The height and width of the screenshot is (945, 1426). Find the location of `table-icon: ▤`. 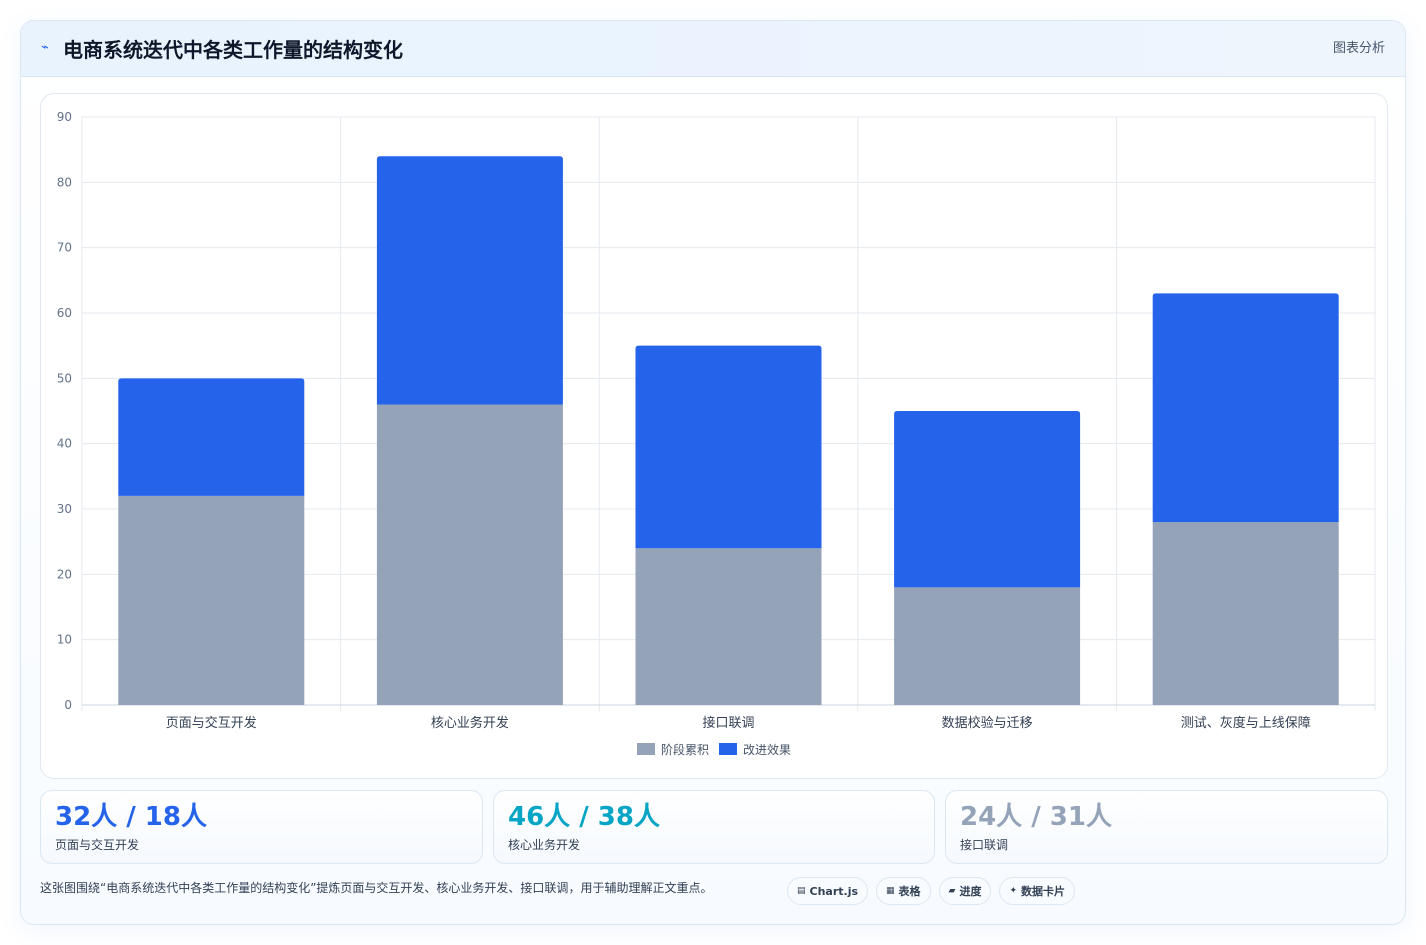

table-icon: ▤ is located at coordinates (801, 891).